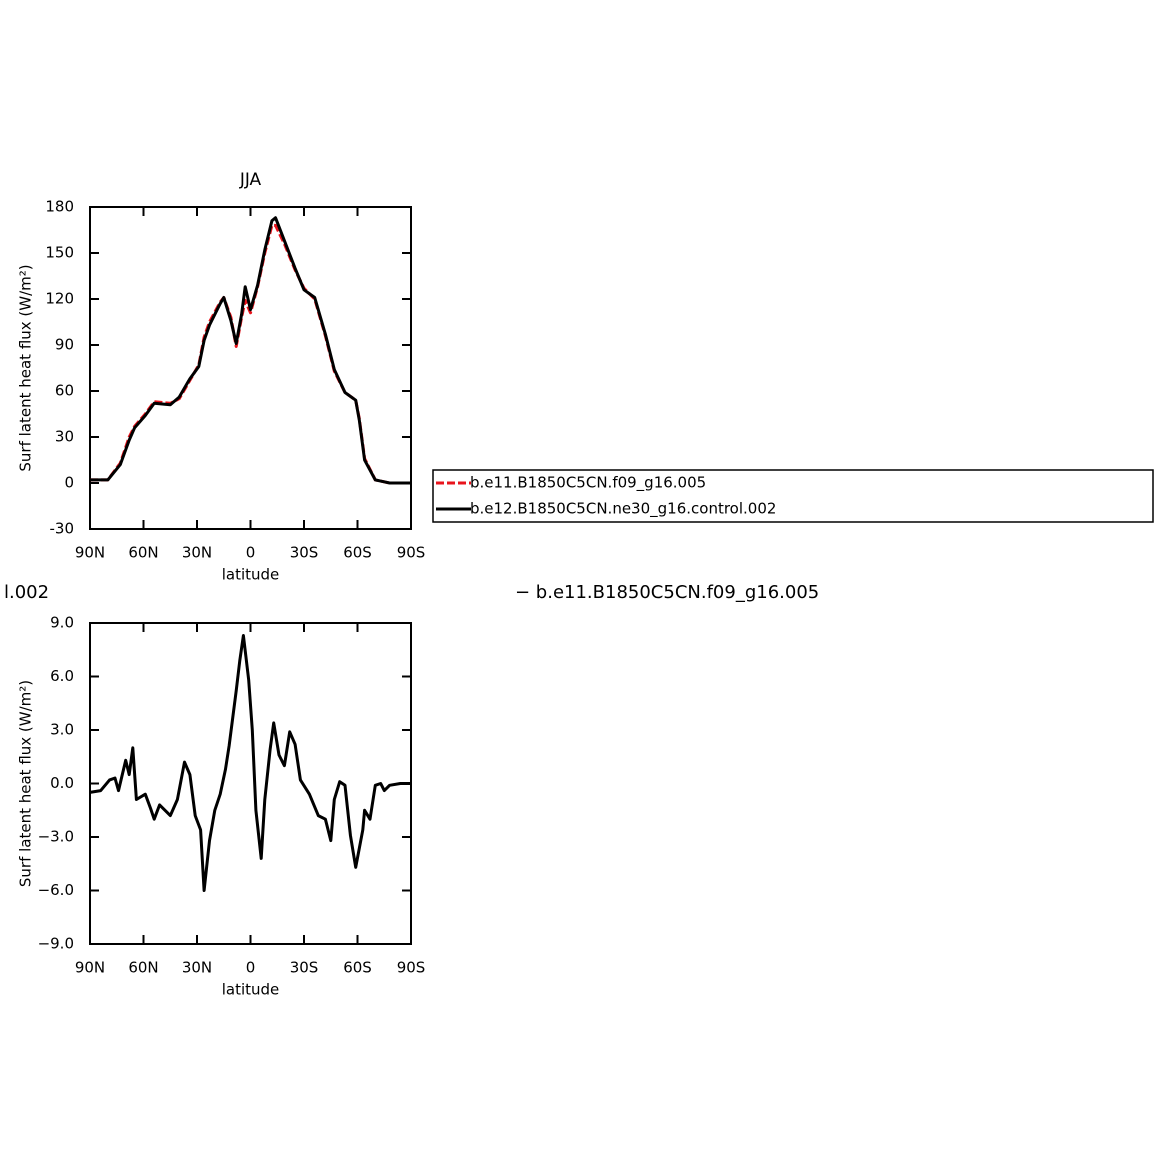 The width and height of the screenshot is (1170, 1169). What do you see at coordinates (623, 509) in the screenshot?
I see `legend-label: b.e12.B1850C5CN.ne30_g16.control.002` at bounding box center [623, 509].